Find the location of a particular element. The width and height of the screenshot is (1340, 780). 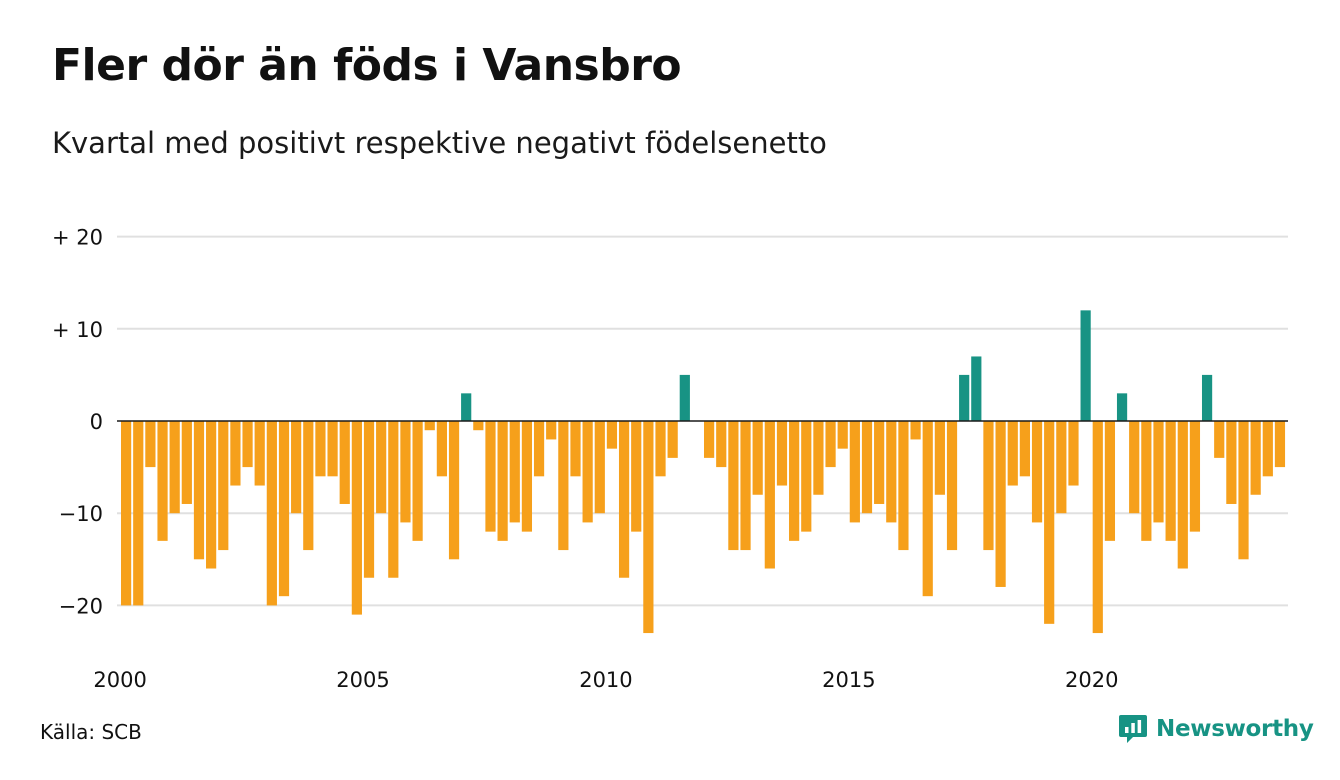

x-axis-ticks: 2000 2005 2010 2015 2020 is located at coordinates (605, 680).